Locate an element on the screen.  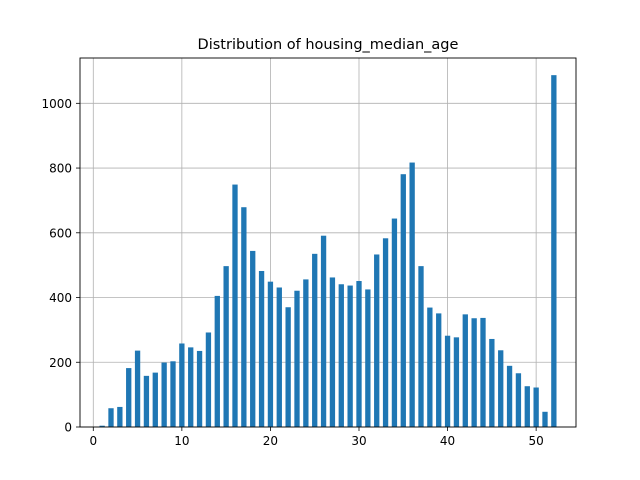
x-tick-label: 10 is located at coordinates (181, 441).